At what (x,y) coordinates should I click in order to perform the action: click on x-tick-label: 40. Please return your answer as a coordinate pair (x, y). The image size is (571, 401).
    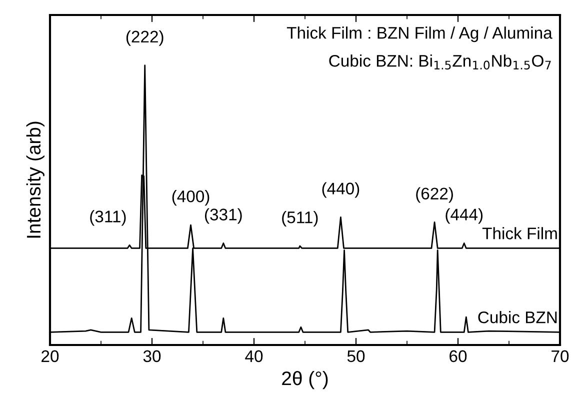
    Looking at the image, I should click on (254, 356).